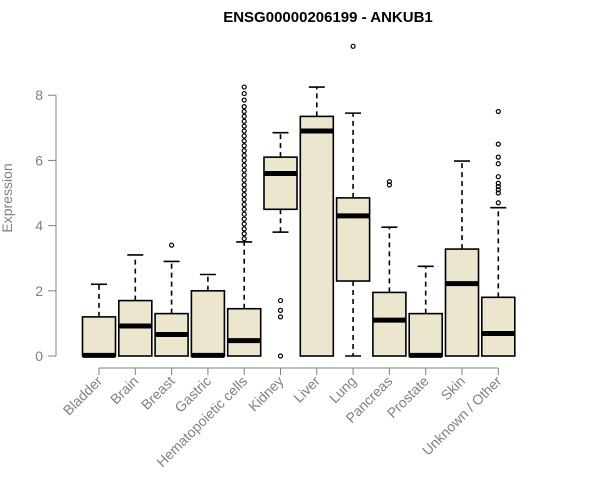  I want to click on box-gastric, so click(208, 315).